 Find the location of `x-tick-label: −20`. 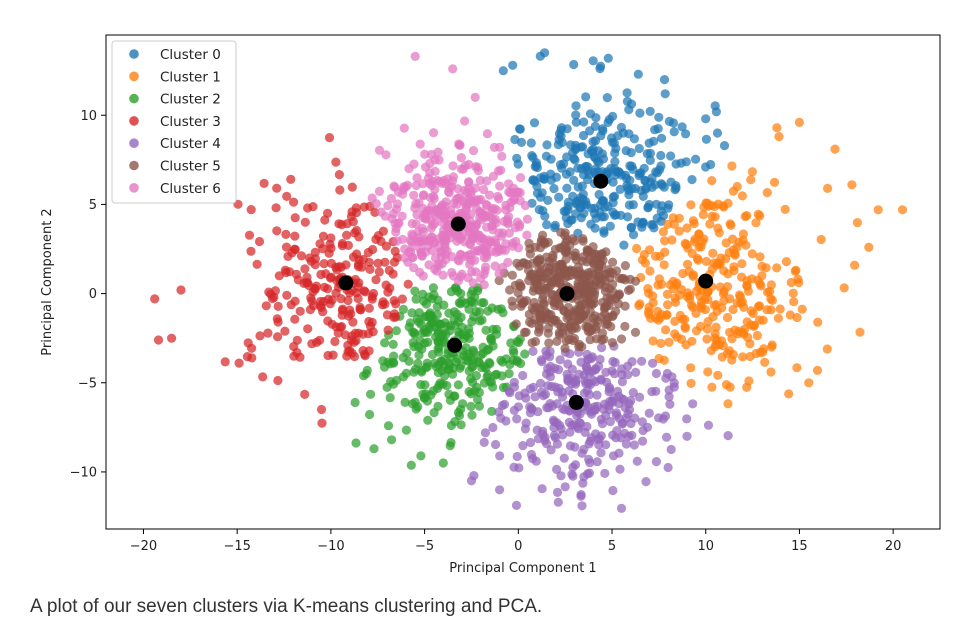

x-tick-label: −20 is located at coordinates (143, 546).